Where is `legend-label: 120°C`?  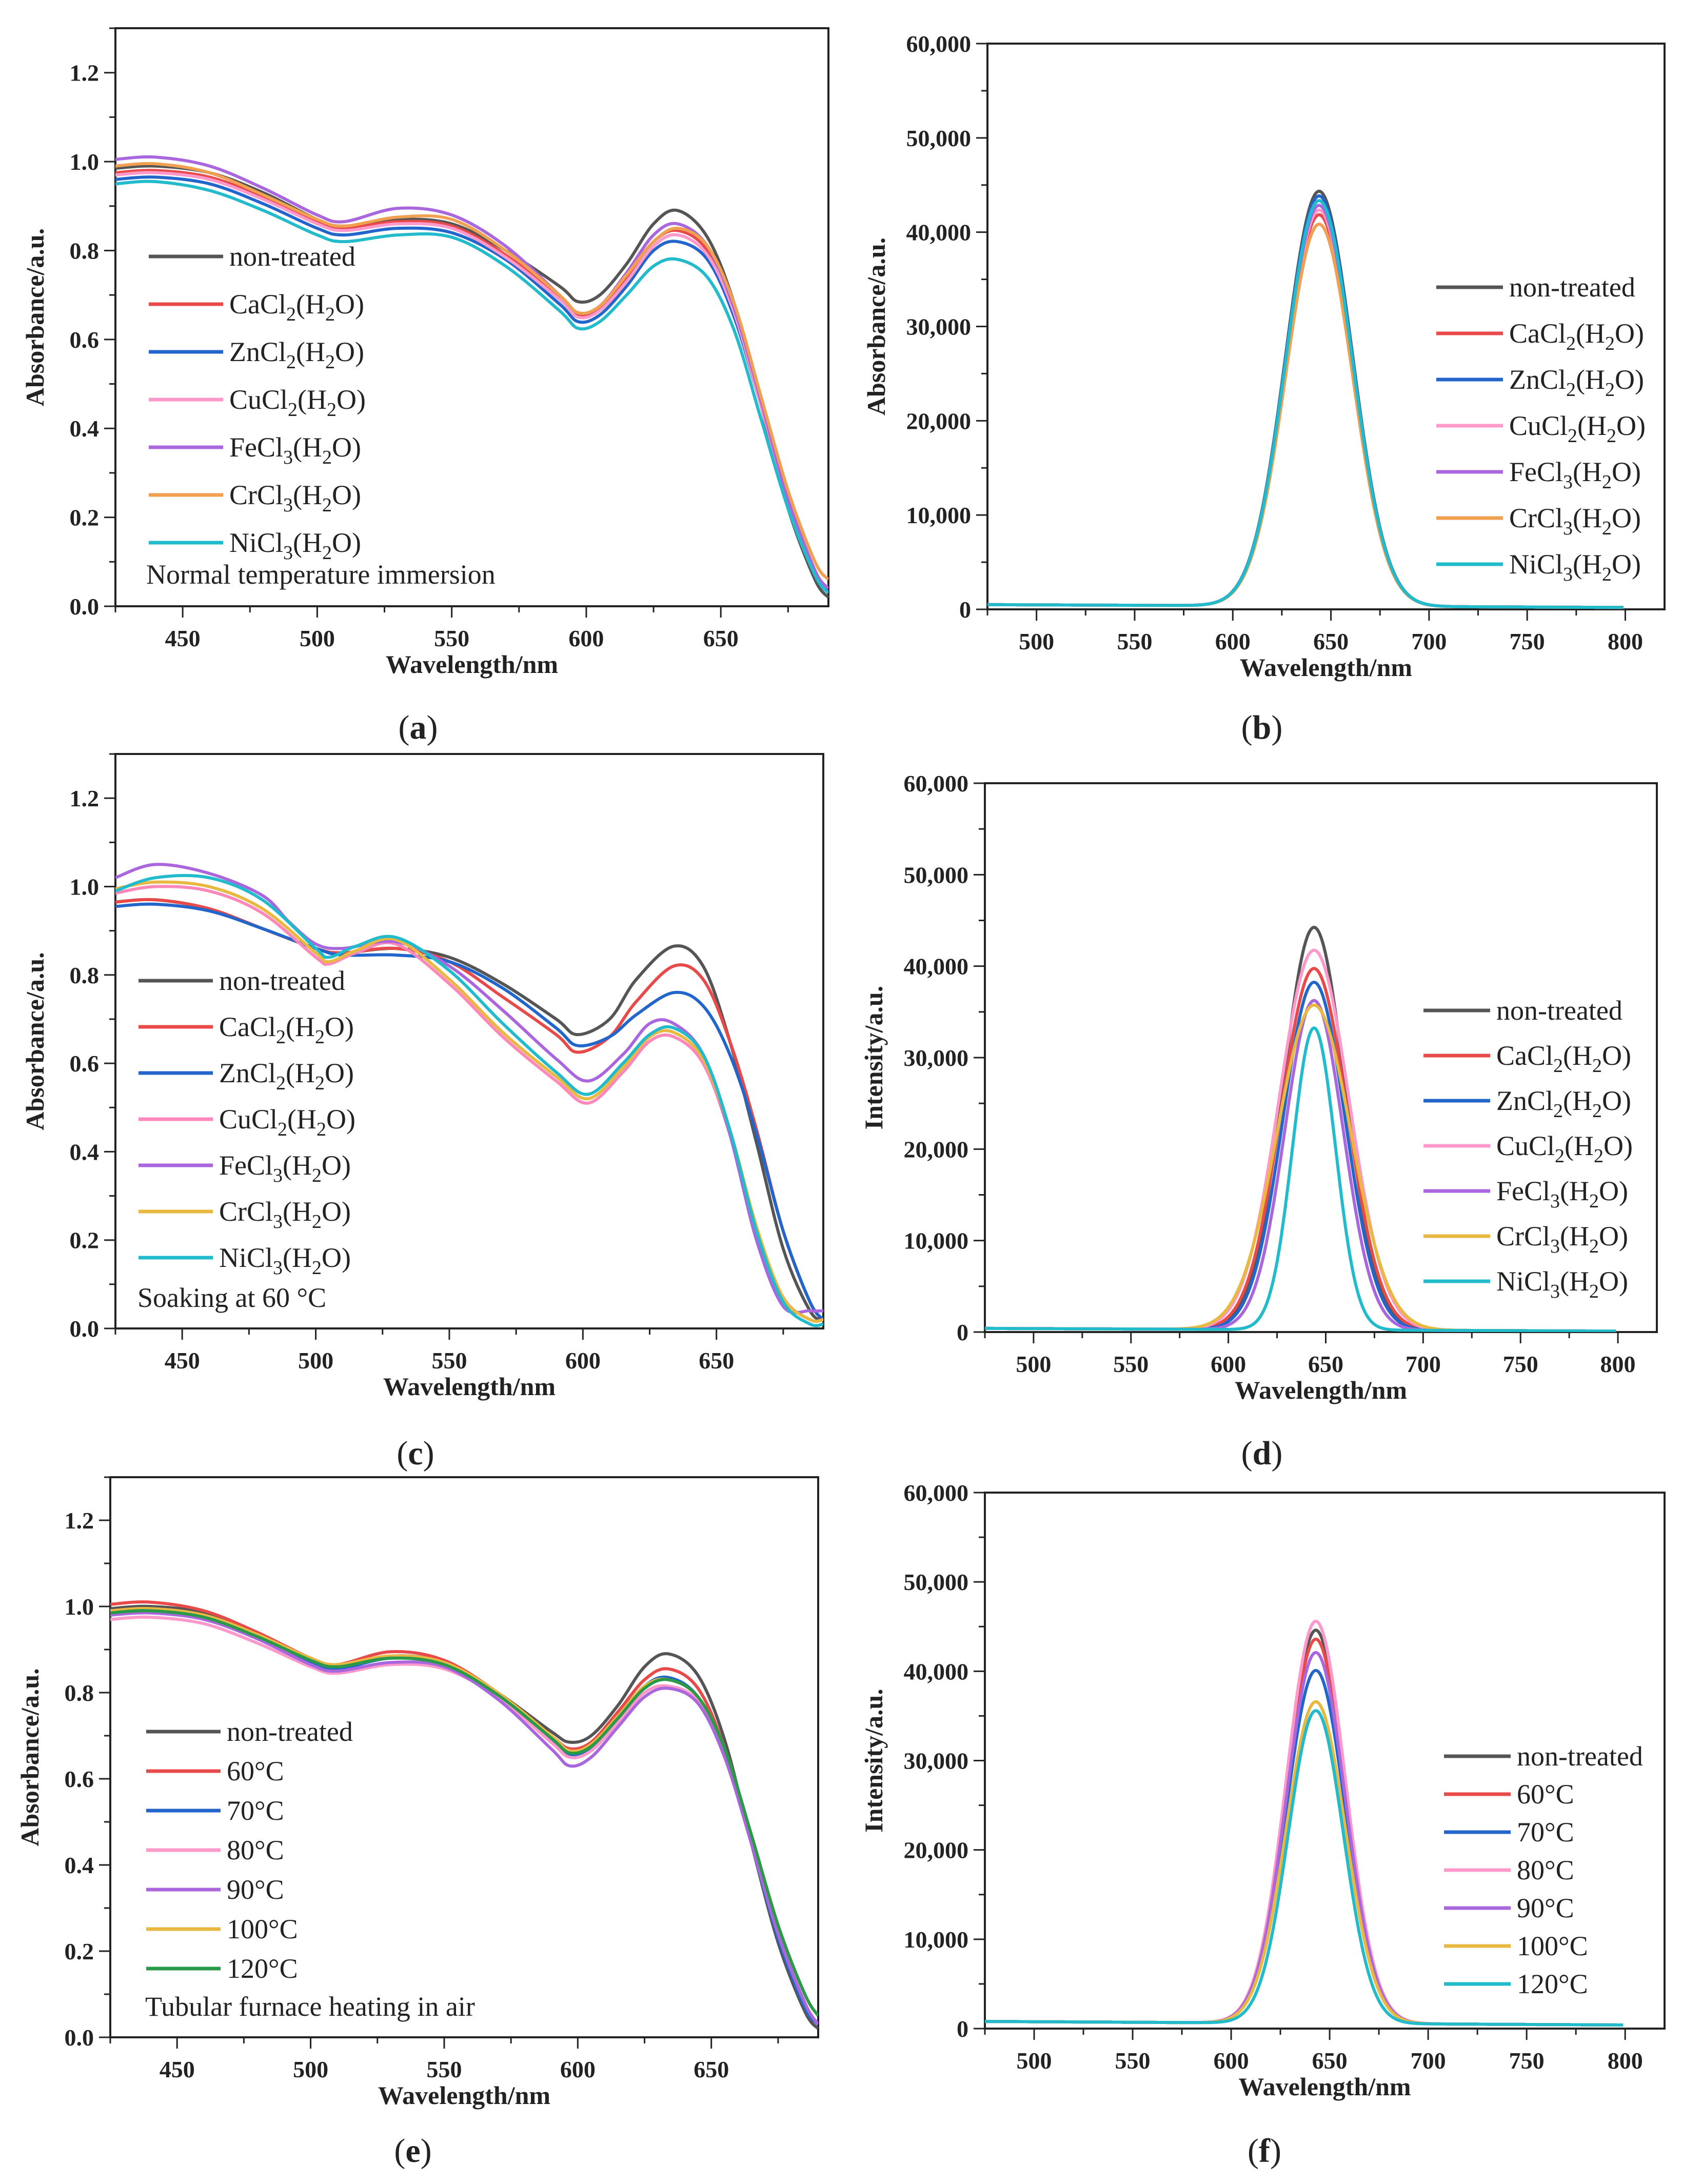
legend-label: 120°C is located at coordinates (262, 1968).